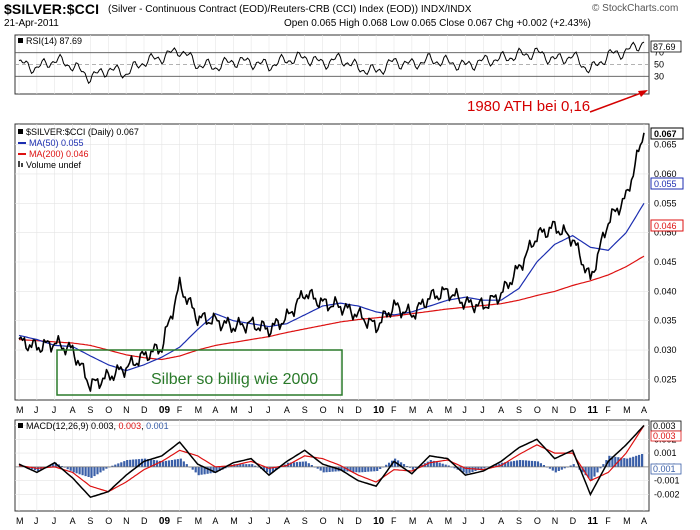 Image resolution: width=700 pixels, height=530 pixels. Describe the element at coordinates (618, 101) in the screenshot. I see `ath-arrow` at that location.